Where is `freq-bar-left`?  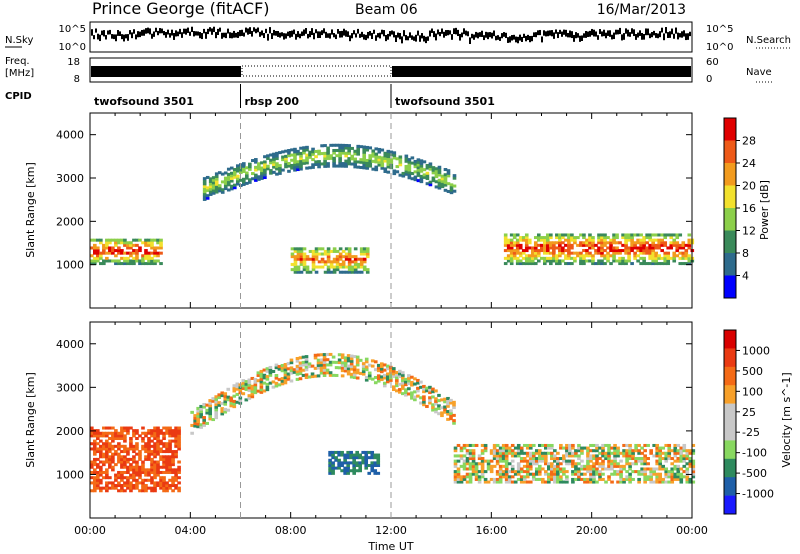 freq-bar-left is located at coordinates (166, 71).